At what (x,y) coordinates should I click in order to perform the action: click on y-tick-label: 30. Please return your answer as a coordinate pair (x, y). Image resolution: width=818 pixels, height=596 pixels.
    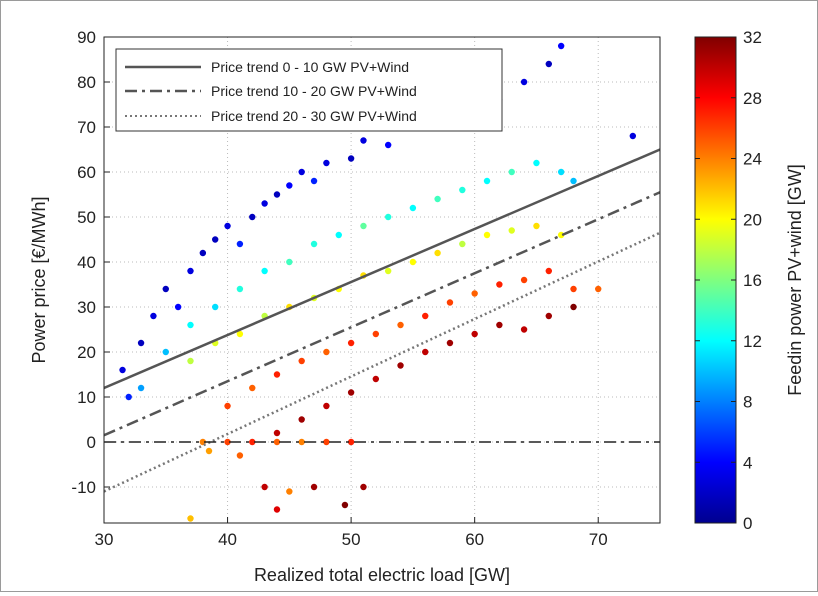
    Looking at the image, I should click on (86, 307).